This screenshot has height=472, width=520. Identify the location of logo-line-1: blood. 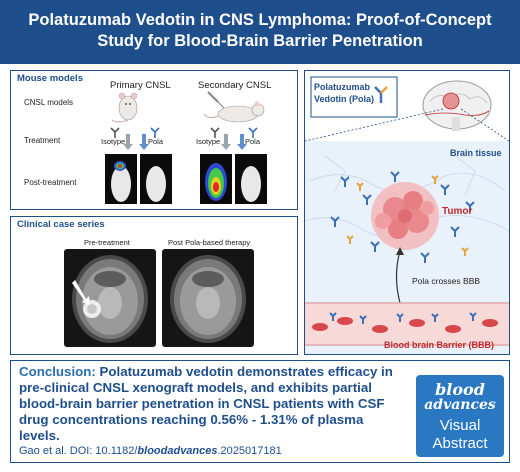
(460, 389).